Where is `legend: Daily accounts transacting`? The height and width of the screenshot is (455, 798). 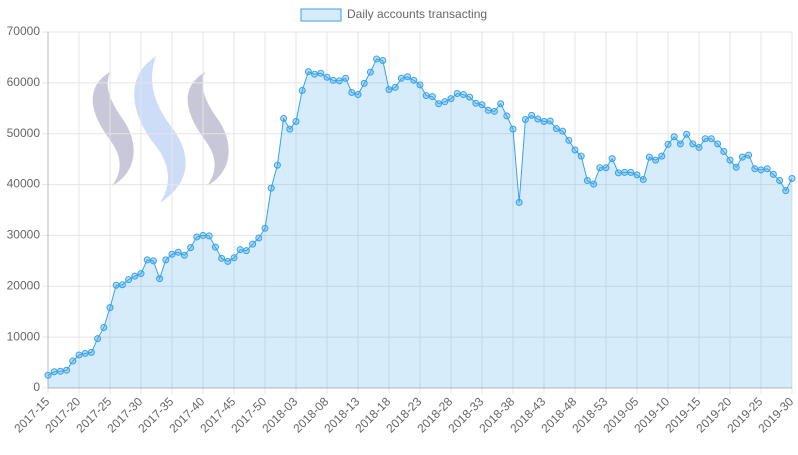
legend: Daily accounts transacting is located at coordinates (393, 14).